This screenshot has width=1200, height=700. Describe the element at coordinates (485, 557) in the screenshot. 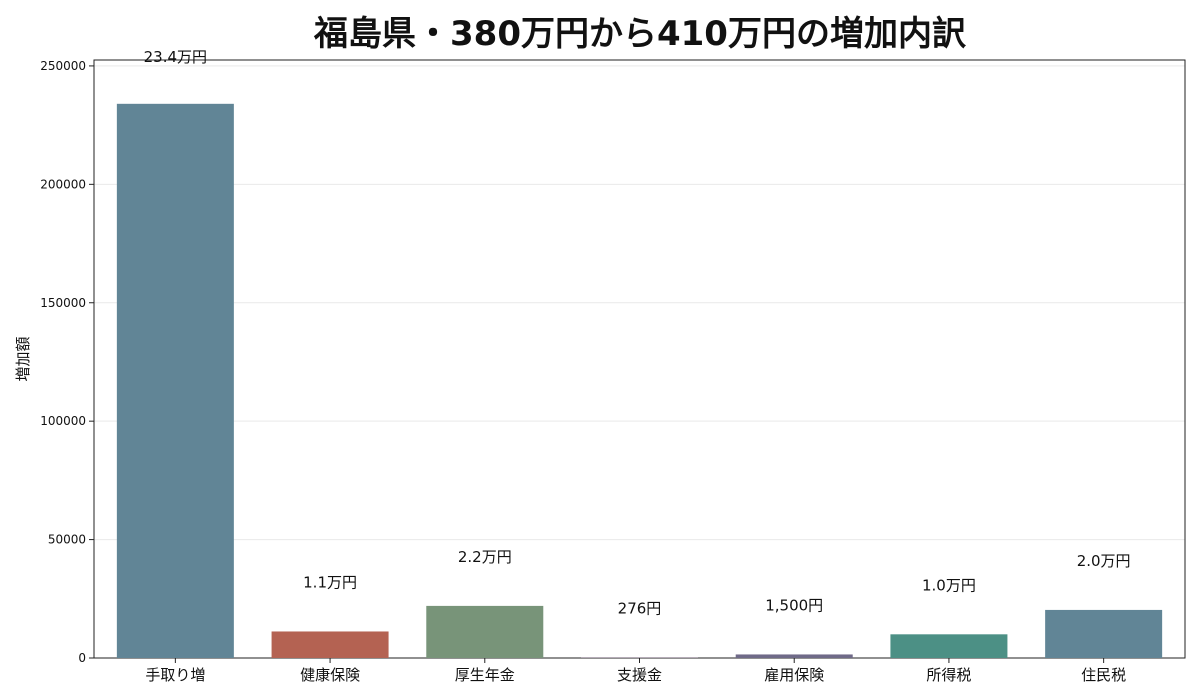

I see `data-label: 2.2万円` at that location.